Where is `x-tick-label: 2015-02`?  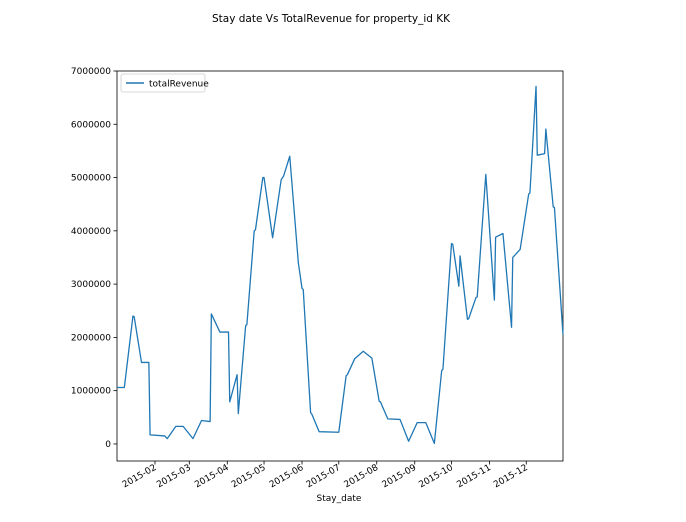 x-tick-label: 2015-02 is located at coordinates (140, 476).